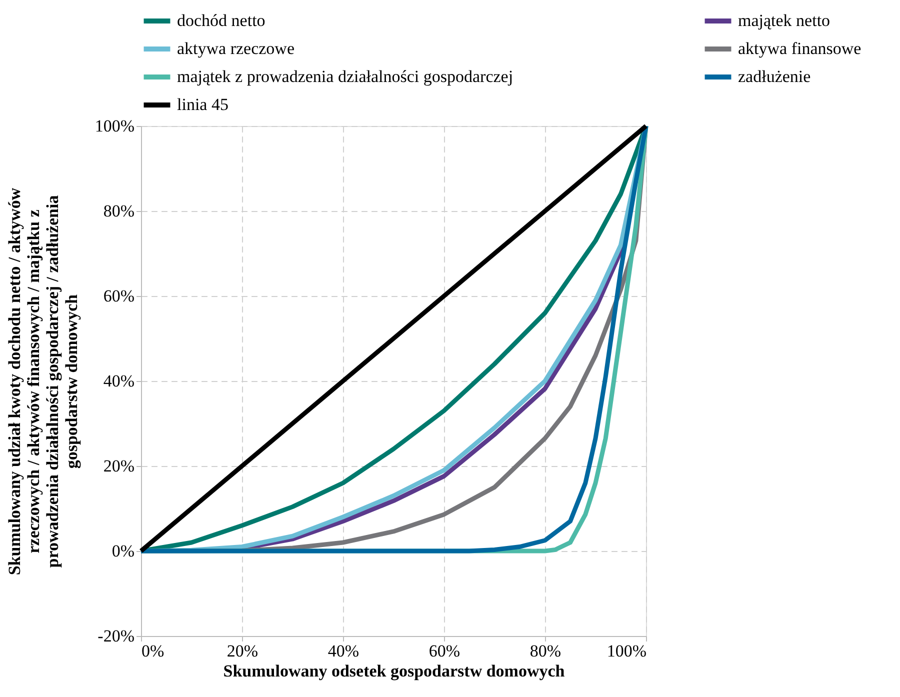 The image size is (900, 697). What do you see at coordinates (123, 551) in the screenshot?
I see `y-tick-label: 0%` at bounding box center [123, 551].